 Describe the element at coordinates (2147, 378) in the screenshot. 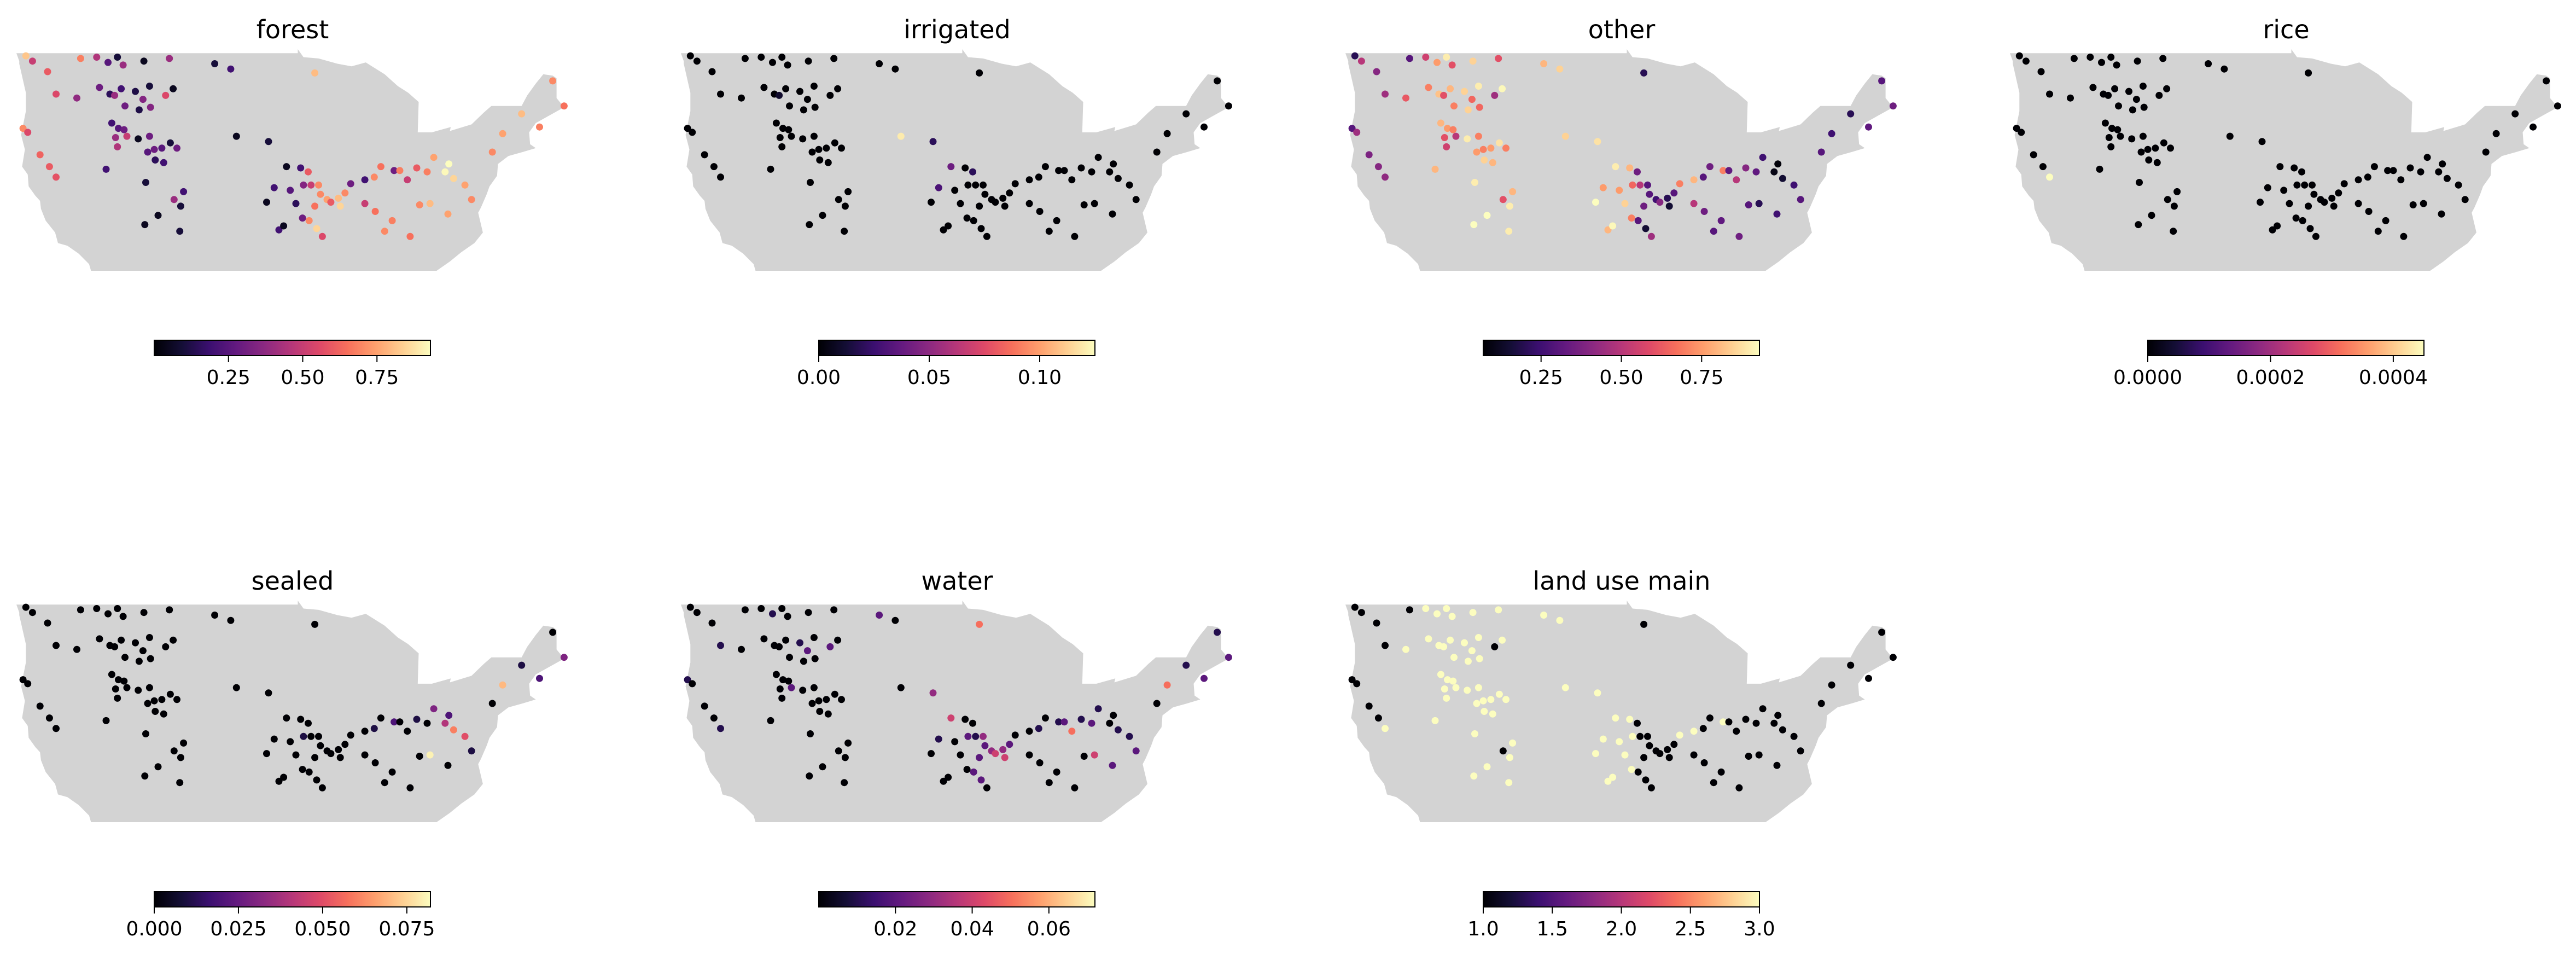

I see `colorbar-tick-label: 0.0000` at that location.